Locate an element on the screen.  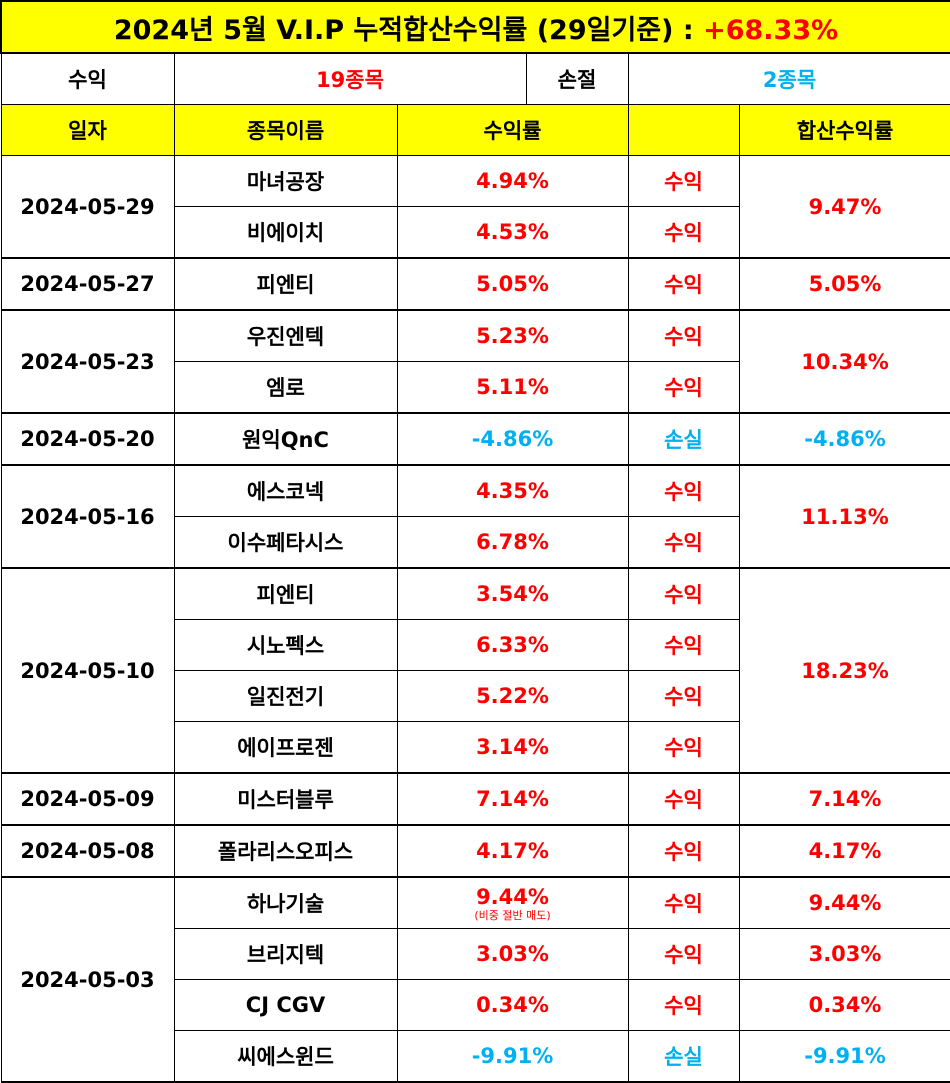
combined-return: 10.34% is located at coordinates (844, 361).